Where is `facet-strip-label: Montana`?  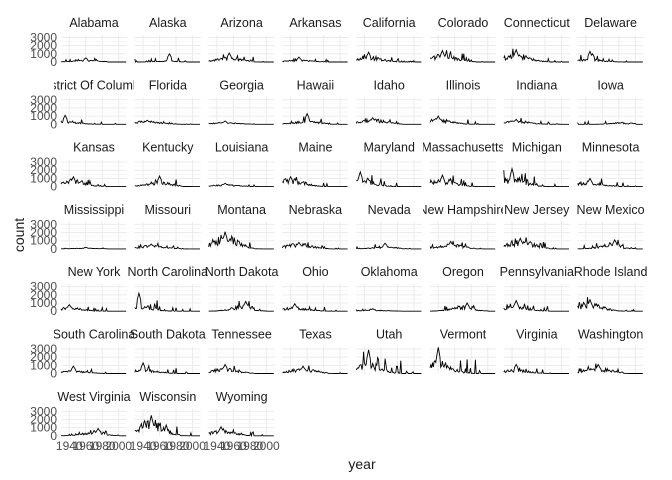
facet-strip-label: Montana is located at coordinates (241, 210).